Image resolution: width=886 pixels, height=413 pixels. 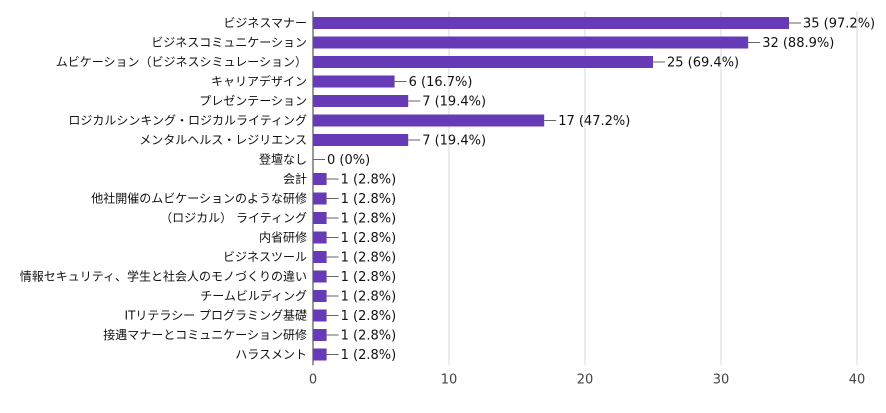 What do you see at coordinates (703, 63) in the screenshot?
I see `data-label: 25 (69.4%)` at bounding box center [703, 63].